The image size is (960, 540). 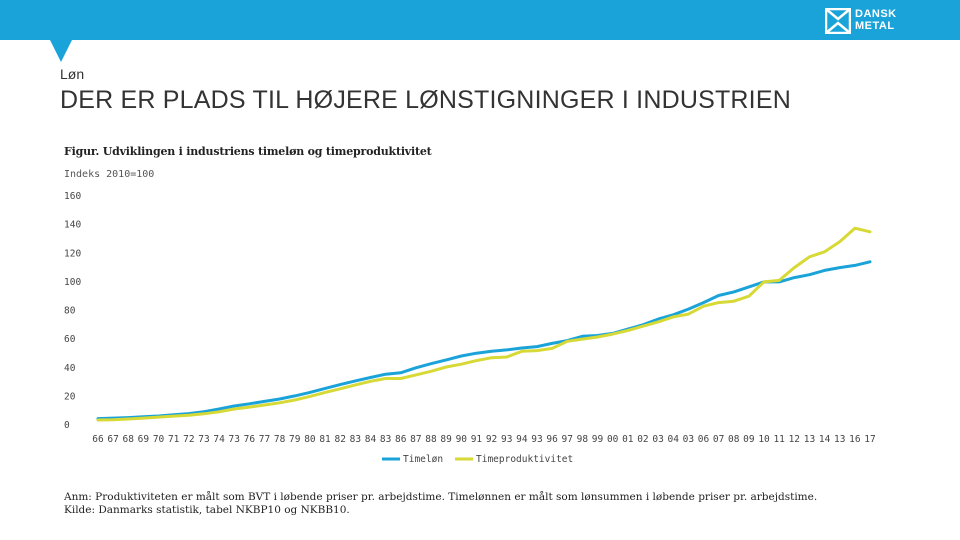 I want to click on x-tick-label: 01, so click(x=628, y=439).